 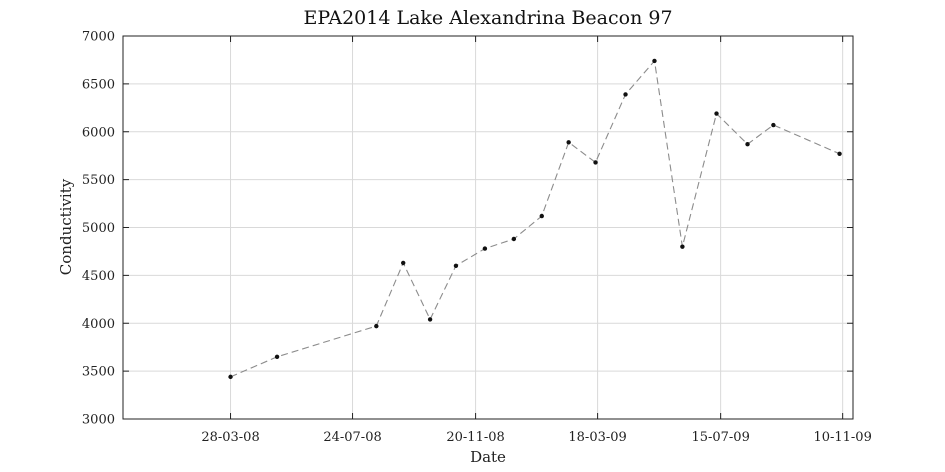 What do you see at coordinates (98, 420) in the screenshot?
I see `y-tick-label: 3000` at bounding box center [98, 420].